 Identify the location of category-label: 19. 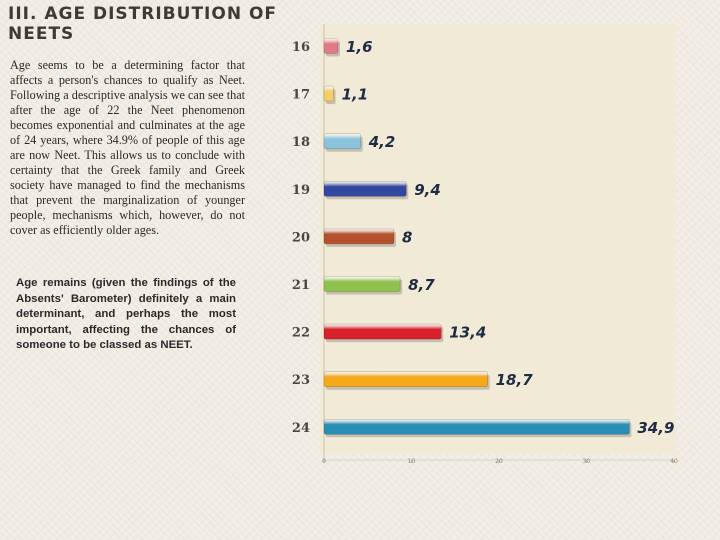
(301, 190).